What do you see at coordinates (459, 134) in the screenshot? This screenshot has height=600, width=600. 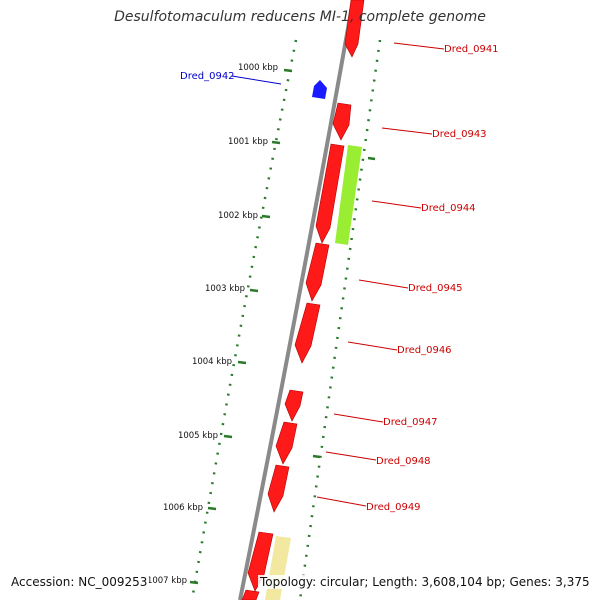 I see `gene-label-dred-0943: Dred_0943` at bounding box center [459, 134].